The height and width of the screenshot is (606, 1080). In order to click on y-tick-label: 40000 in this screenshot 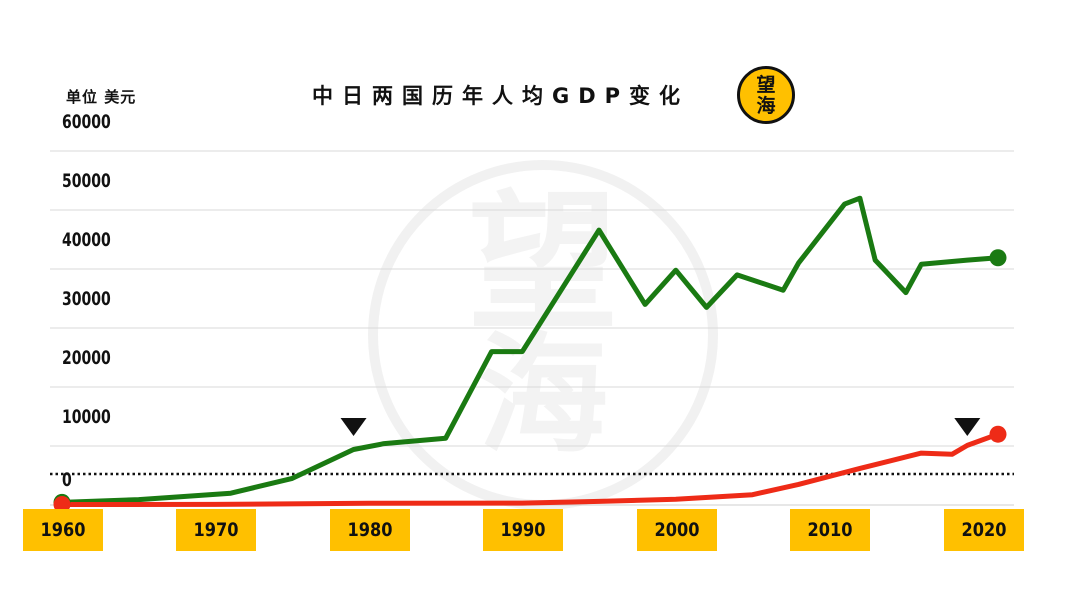, I will do `click(86, 240)`.